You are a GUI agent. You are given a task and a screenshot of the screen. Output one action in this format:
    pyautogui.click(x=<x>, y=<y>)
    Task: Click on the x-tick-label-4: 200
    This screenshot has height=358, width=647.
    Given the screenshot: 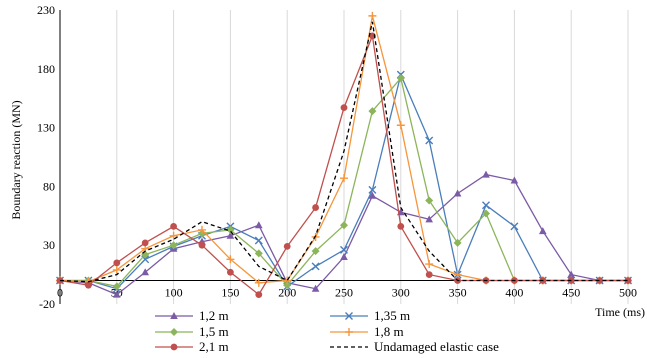 What is the action you would take?
    pyautogui.click(x=287, y=292)
    